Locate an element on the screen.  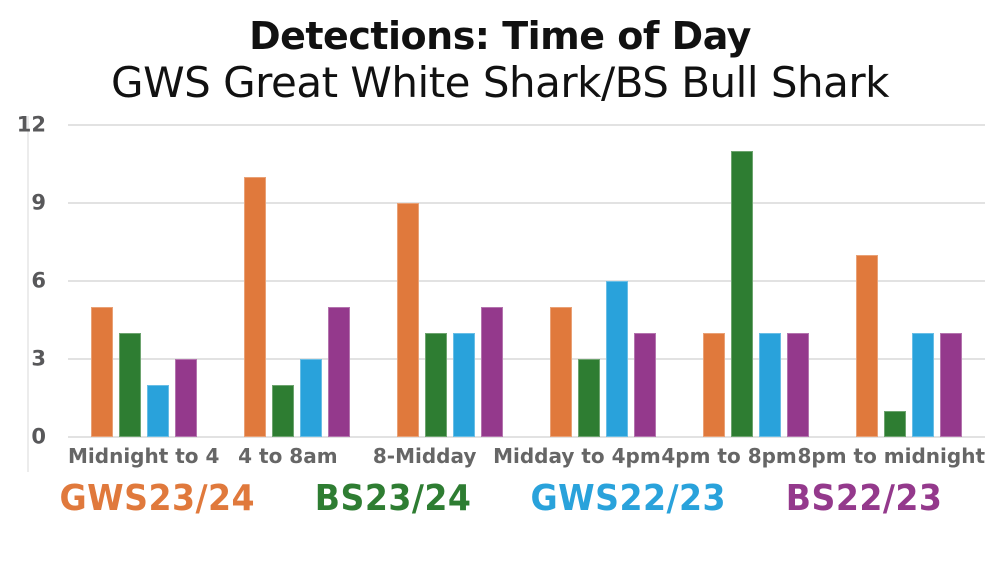
y-tick-label: 3 is located at coordinates (38, 358).